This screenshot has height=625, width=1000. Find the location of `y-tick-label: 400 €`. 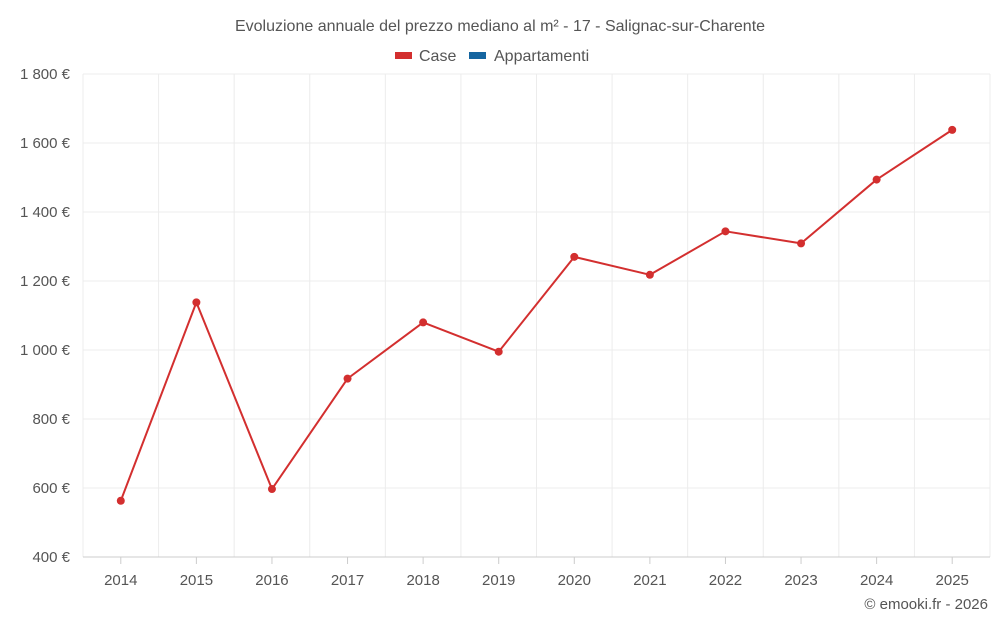

y-tick-label: 400 € is located at coordinates (51, 557).